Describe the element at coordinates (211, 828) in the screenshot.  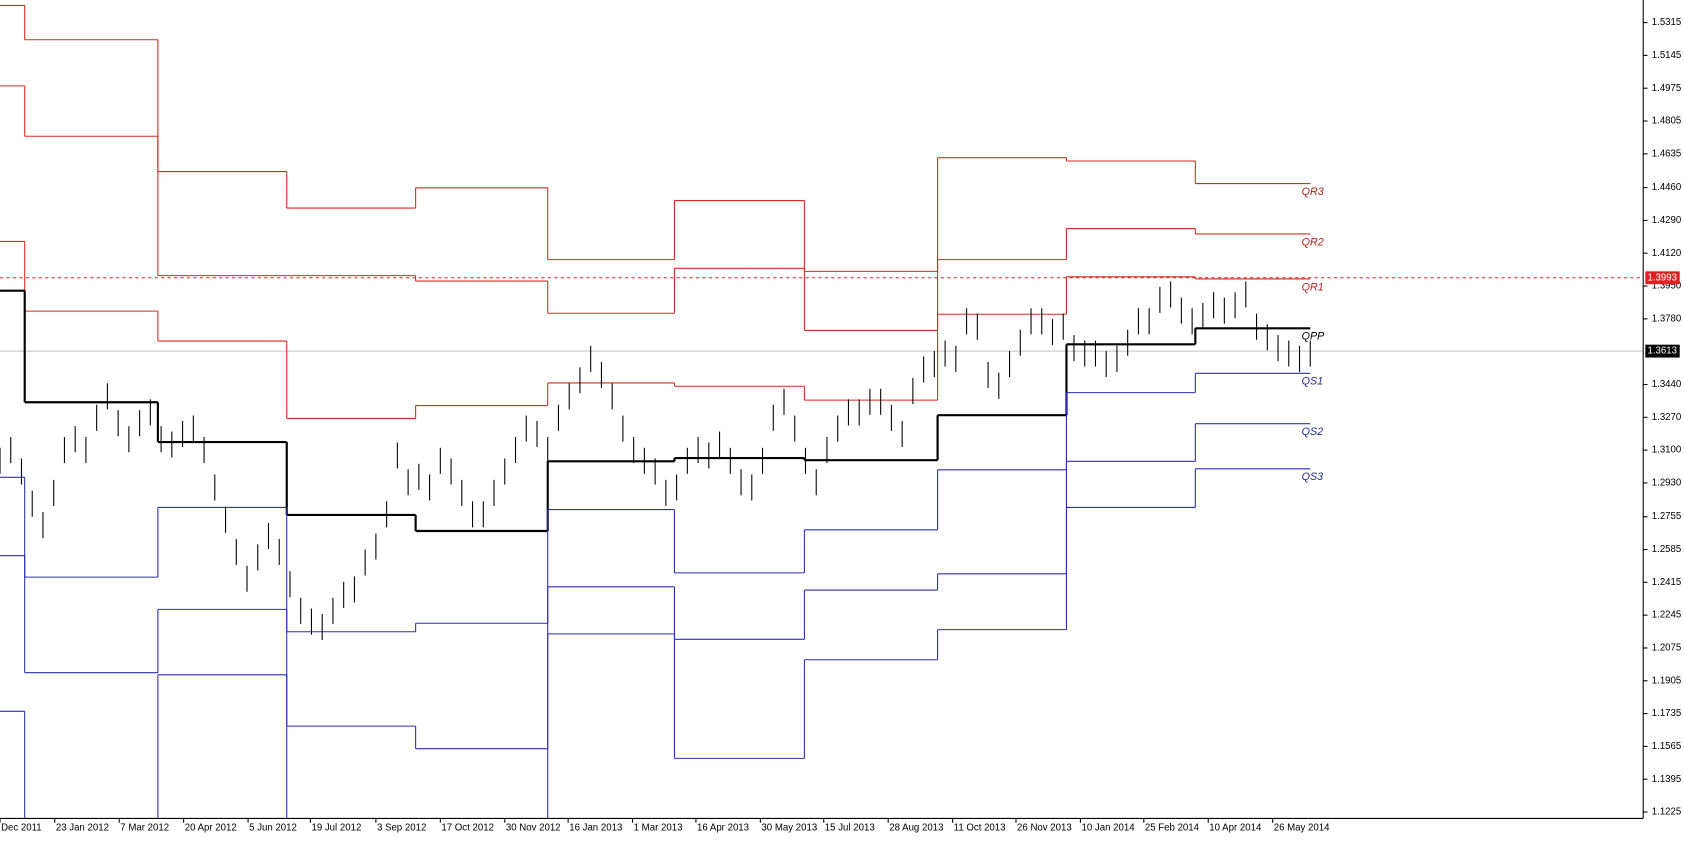
I see `x-tick-label: 20 Apr 2012` at that location.